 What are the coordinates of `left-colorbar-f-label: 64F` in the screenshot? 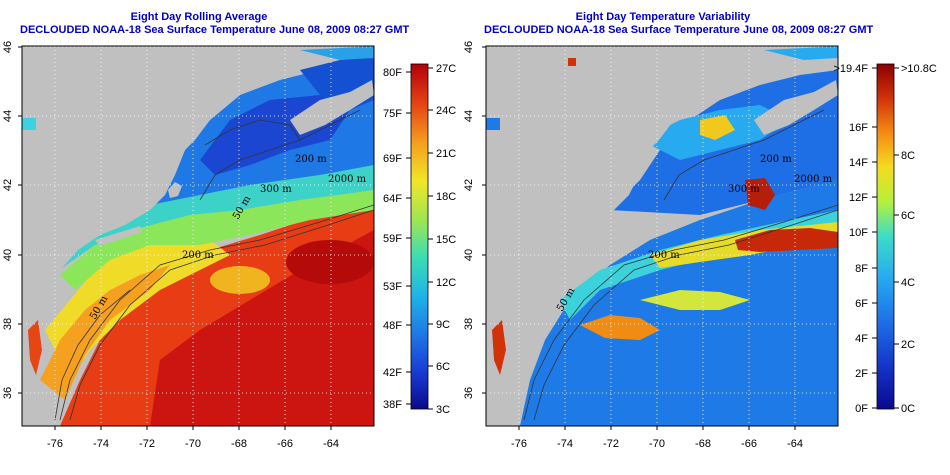 It's located at (392, 199).